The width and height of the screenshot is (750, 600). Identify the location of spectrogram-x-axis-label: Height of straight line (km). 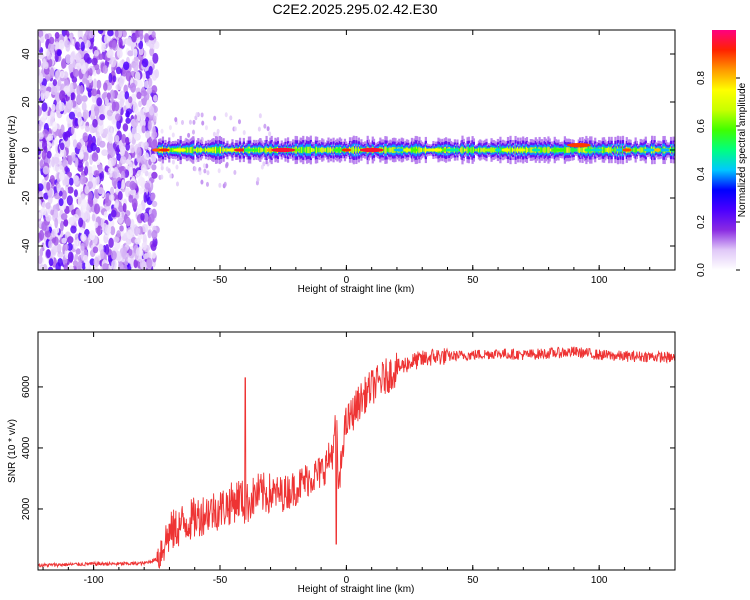
(356, 289).